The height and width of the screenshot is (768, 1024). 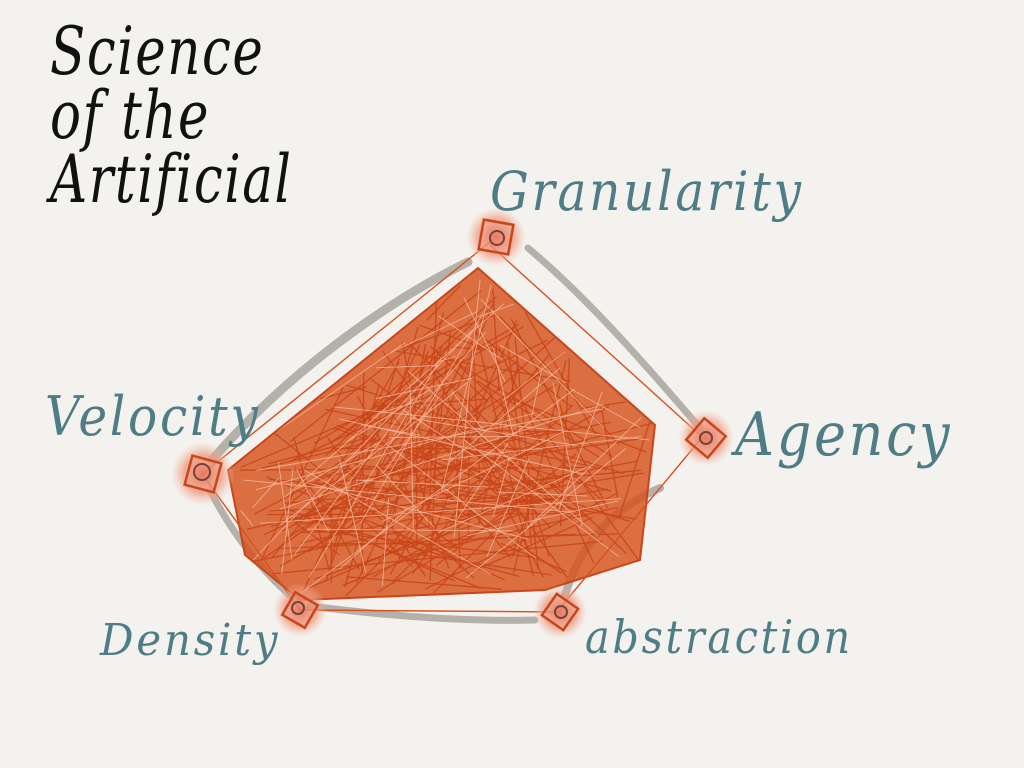 I want to click on label-abstraction: abstraction, so click(x=719, y=637).